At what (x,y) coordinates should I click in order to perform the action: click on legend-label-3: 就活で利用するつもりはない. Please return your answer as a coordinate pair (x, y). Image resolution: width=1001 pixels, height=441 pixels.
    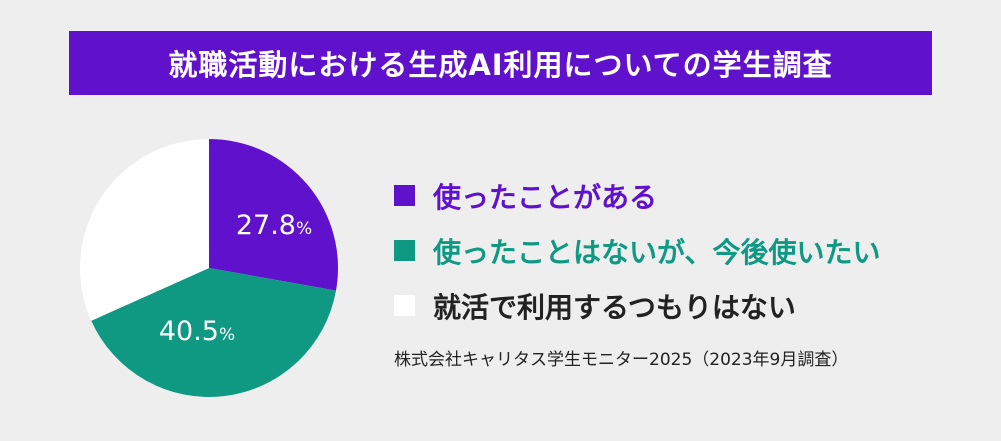
    Looking at the image, I should click on (614, 307).